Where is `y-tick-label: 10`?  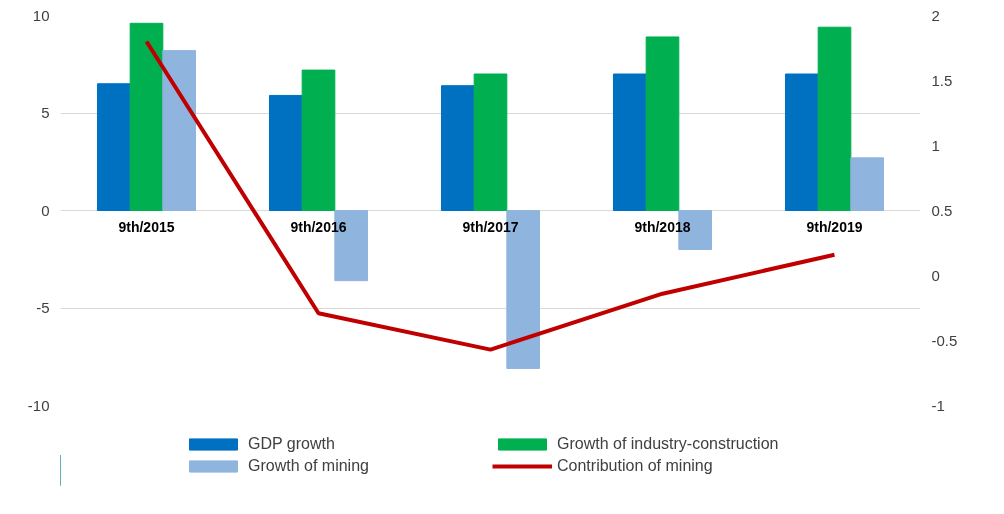
y-tick-label: 10 is located at coordinates (41, 15).